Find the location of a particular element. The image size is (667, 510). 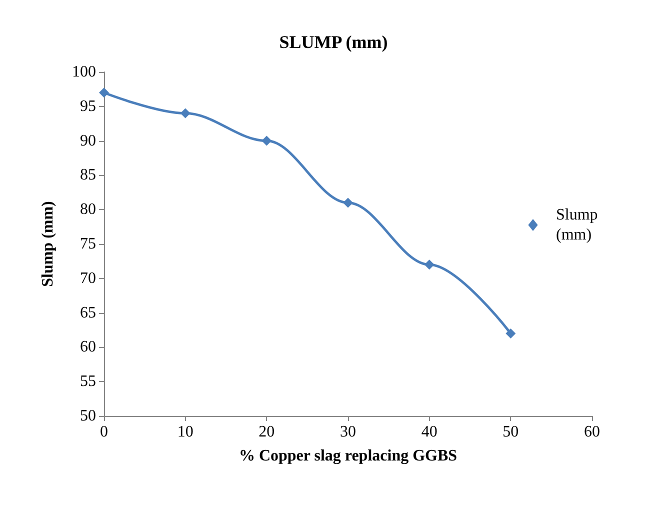

legend-label: Slump (mm) is located at coordinates (577, 225).